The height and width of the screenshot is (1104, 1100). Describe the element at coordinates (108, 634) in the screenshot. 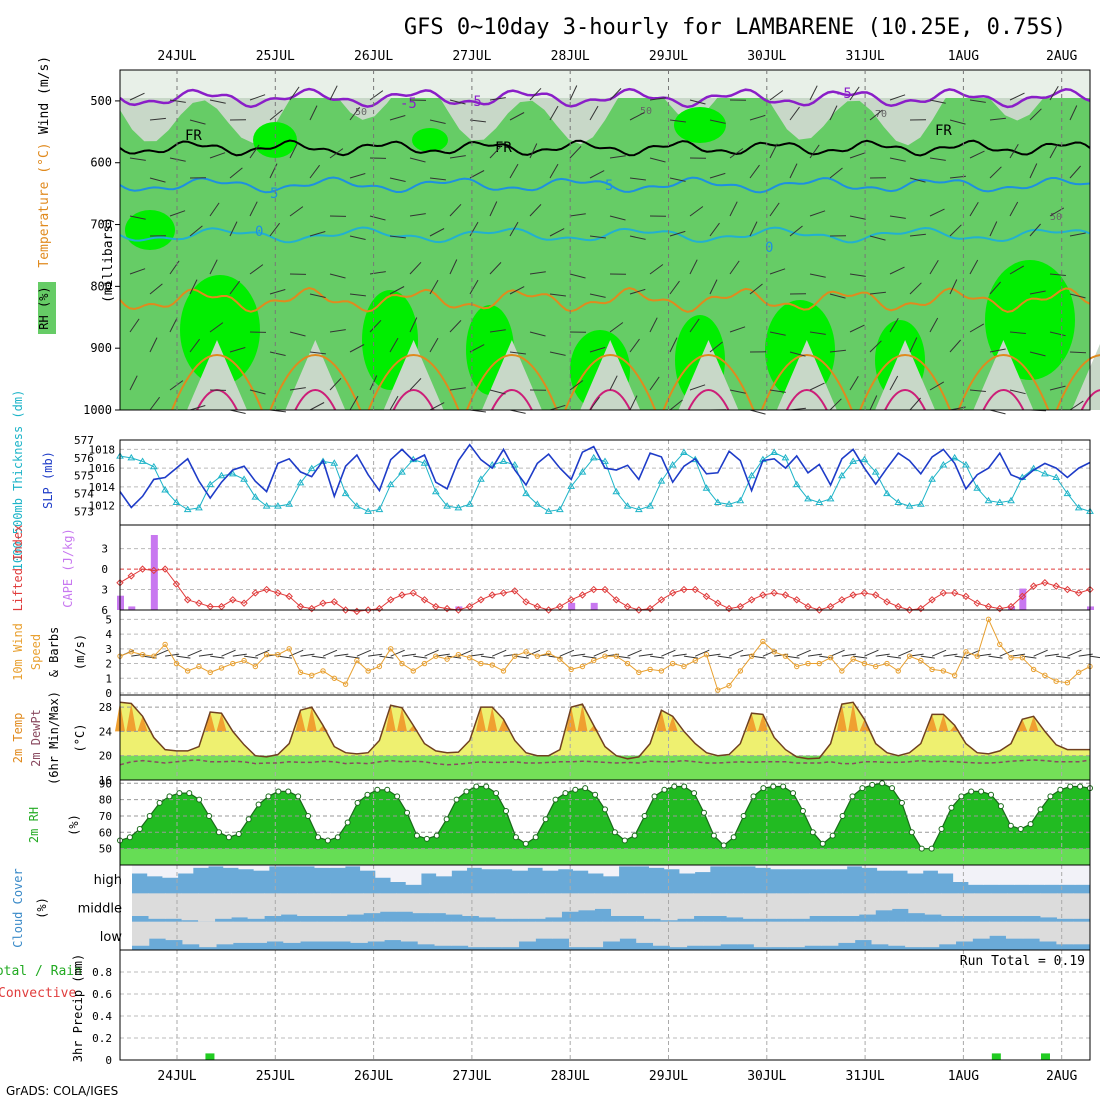

I see `wind-tick-label: 4` at that location.